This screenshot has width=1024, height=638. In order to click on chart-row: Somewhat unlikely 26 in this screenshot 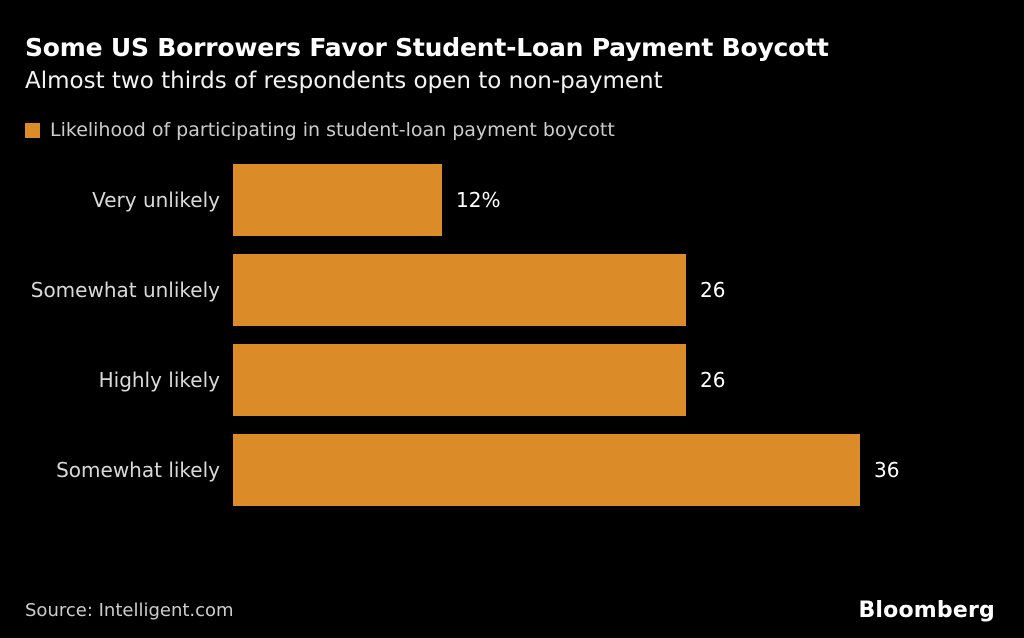, I will do `click(512, 290)`.